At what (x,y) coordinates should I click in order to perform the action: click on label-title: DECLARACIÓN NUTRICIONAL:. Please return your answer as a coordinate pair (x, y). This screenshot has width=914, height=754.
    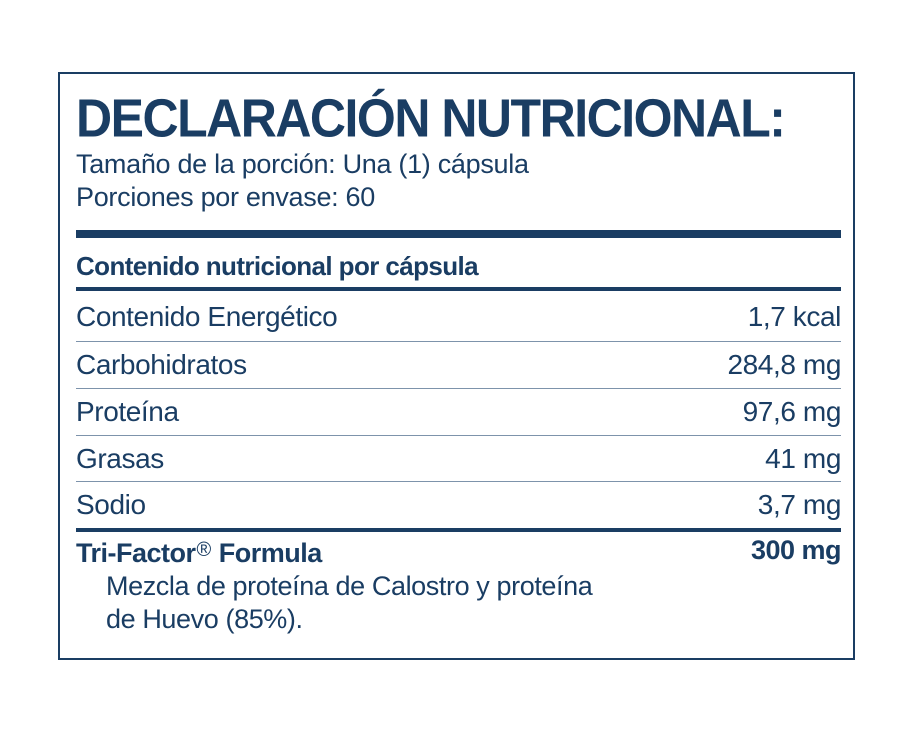
    Looking at the image, I should click on (431, 118).